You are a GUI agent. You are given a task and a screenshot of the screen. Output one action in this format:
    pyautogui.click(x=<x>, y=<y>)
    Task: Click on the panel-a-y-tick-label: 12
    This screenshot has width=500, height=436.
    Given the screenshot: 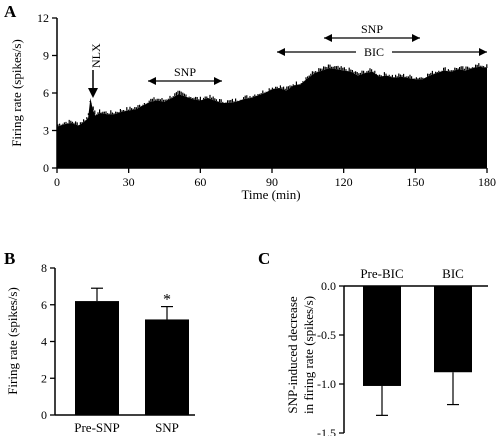 What is the action you would take?
    pyautogui.click(x=43, y=18)
    